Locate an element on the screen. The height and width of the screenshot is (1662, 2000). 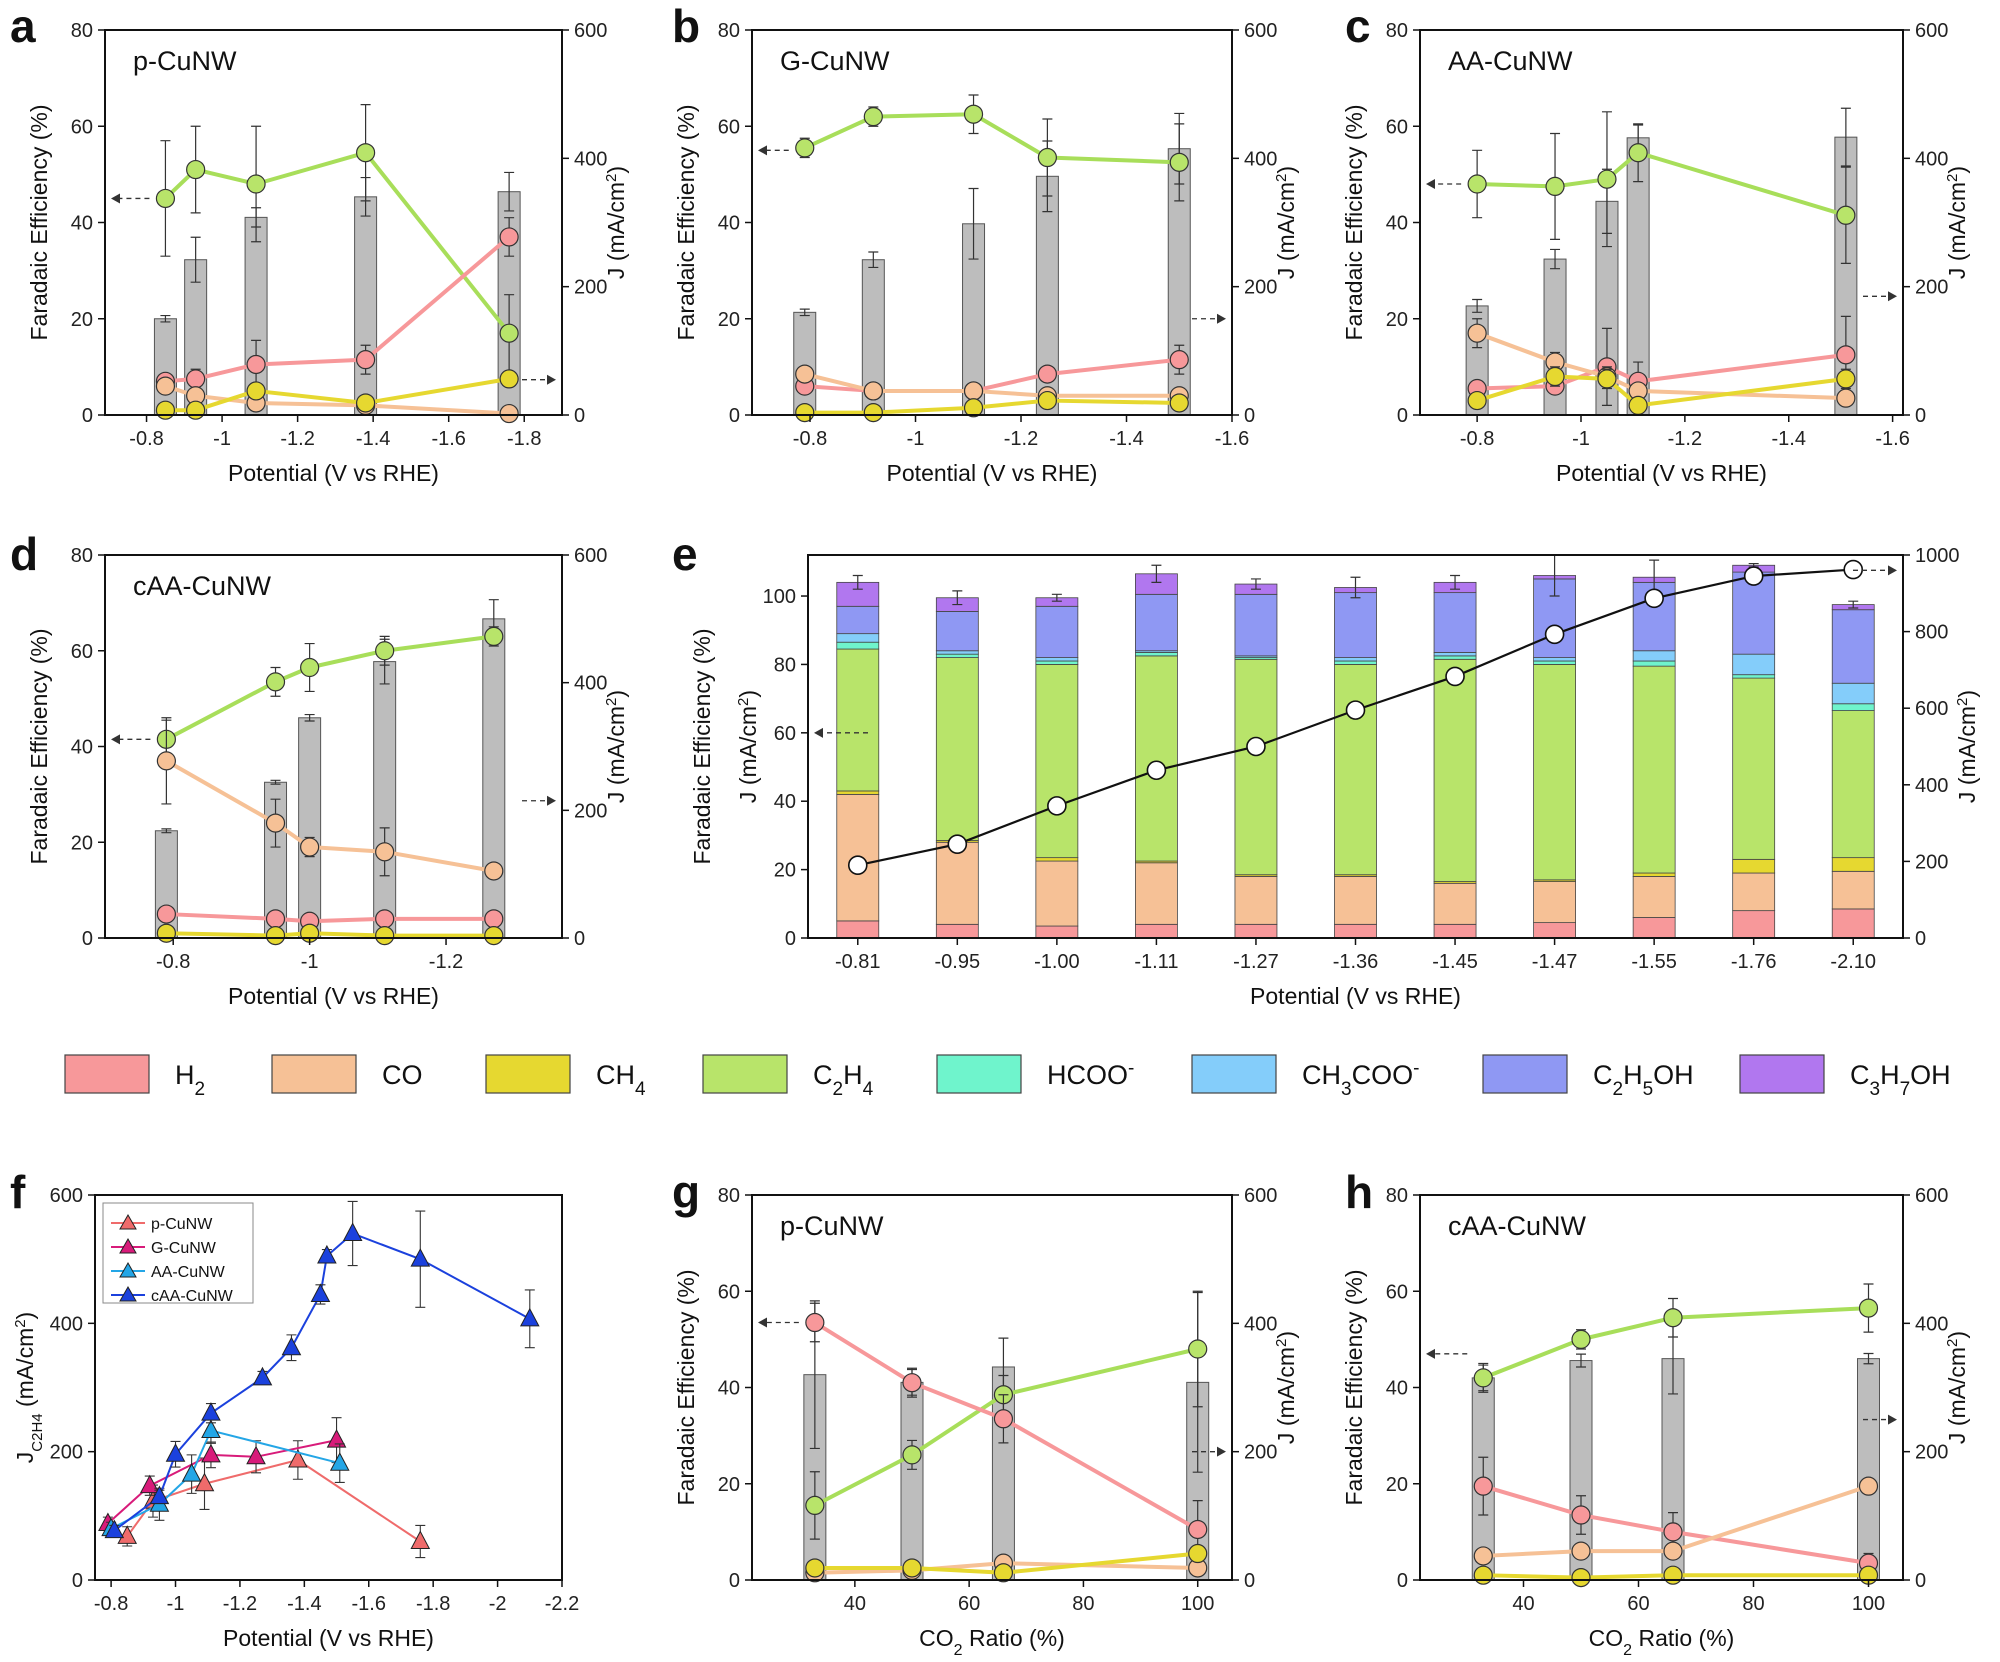
series-line-CO is located at coordinates (1006, 1568).